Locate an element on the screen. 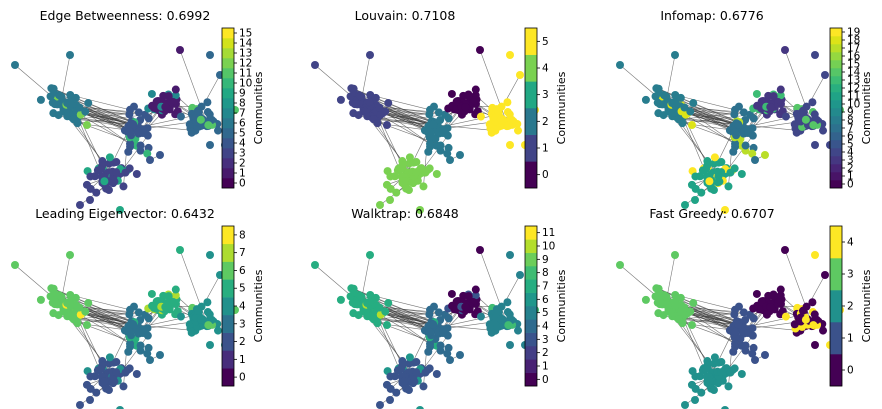  colorbar-tick-label: 9 is located at coordinates (850, 113).